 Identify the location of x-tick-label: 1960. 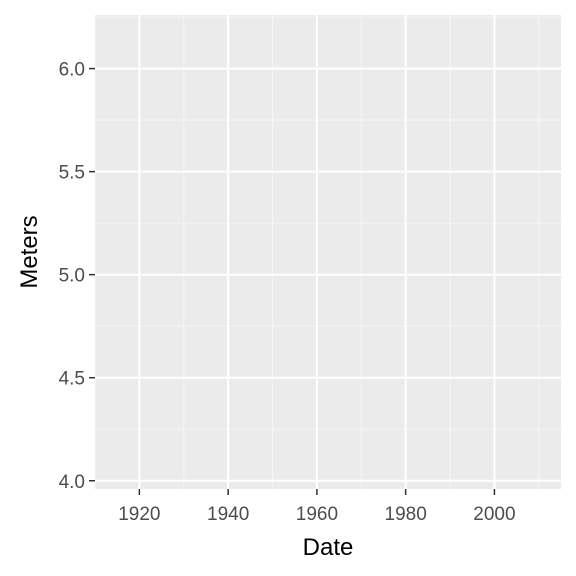
(317, 514).